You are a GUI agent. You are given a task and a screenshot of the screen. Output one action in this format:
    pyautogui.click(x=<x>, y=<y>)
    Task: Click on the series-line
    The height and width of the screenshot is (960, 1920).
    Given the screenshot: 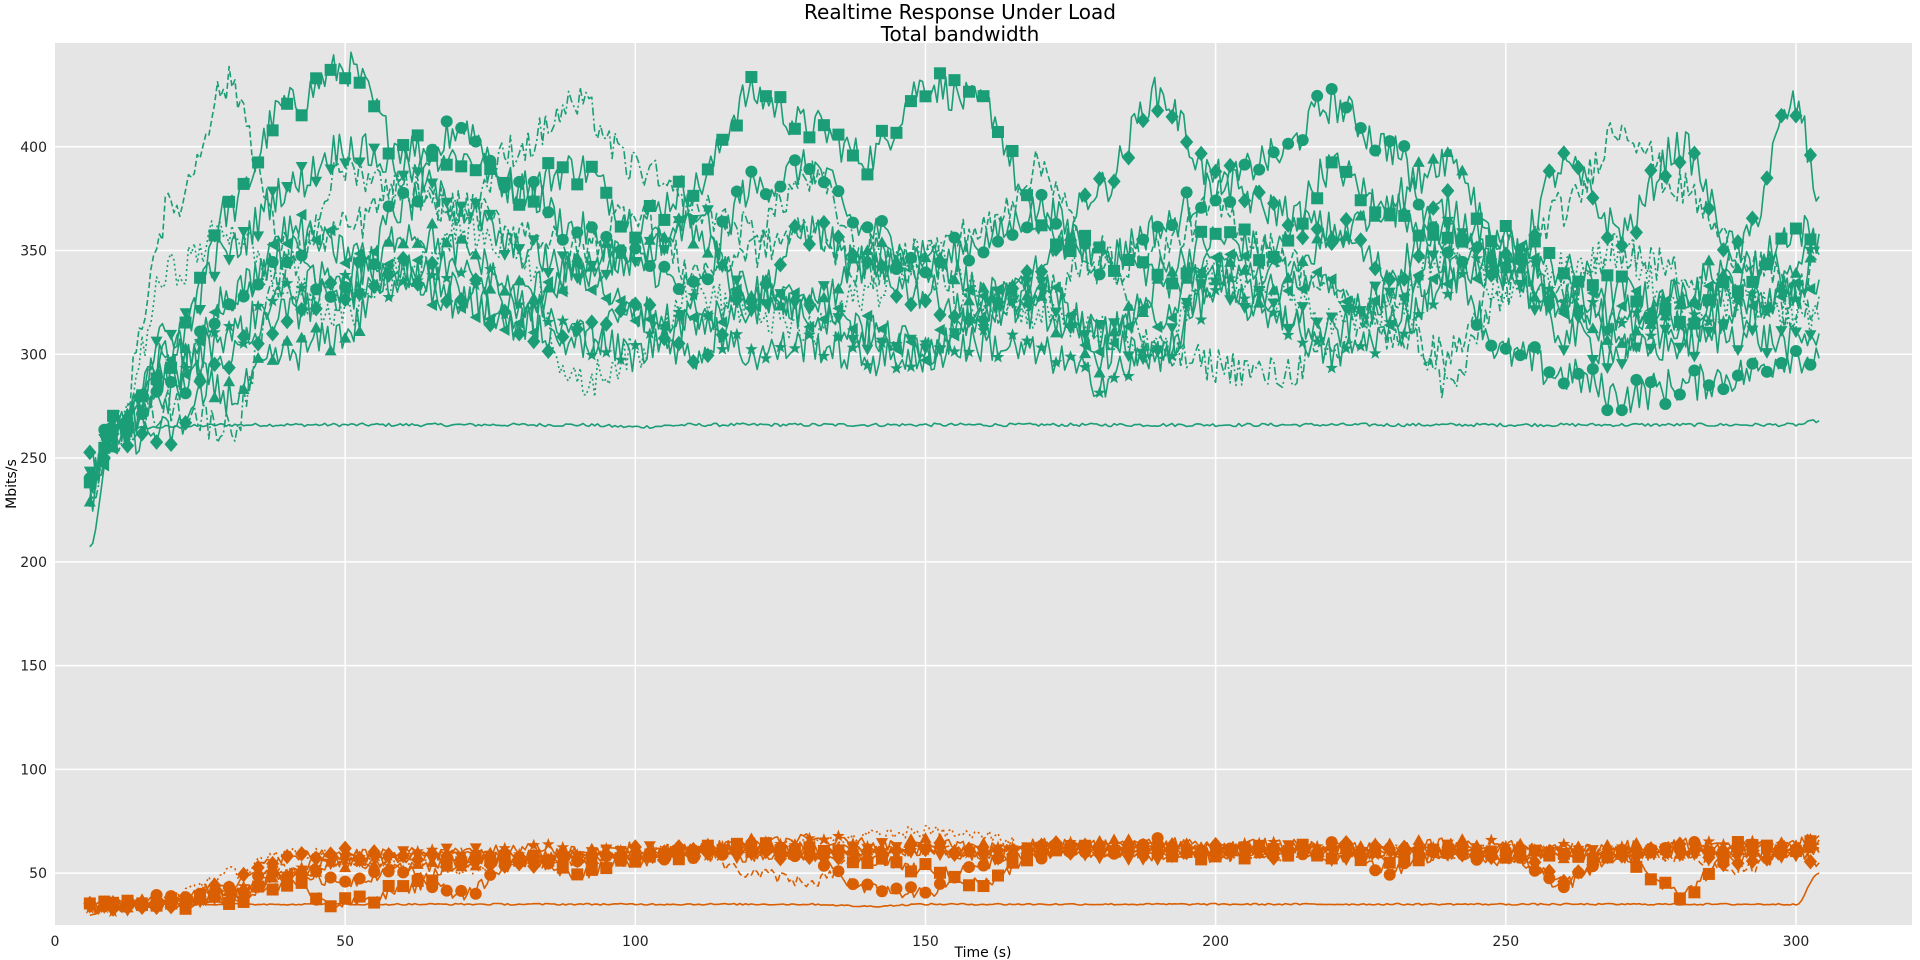 What is the action you would take?
    pyautogui.click(x=954, y=483)
    